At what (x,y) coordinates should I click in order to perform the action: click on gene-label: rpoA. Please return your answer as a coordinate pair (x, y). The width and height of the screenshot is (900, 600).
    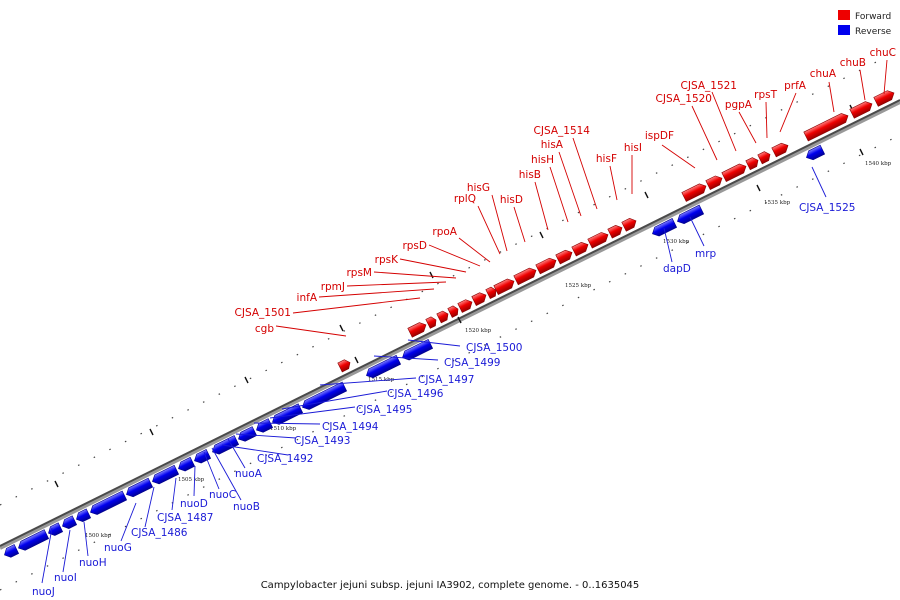
    Looking at the image, I should click on (444, 232).